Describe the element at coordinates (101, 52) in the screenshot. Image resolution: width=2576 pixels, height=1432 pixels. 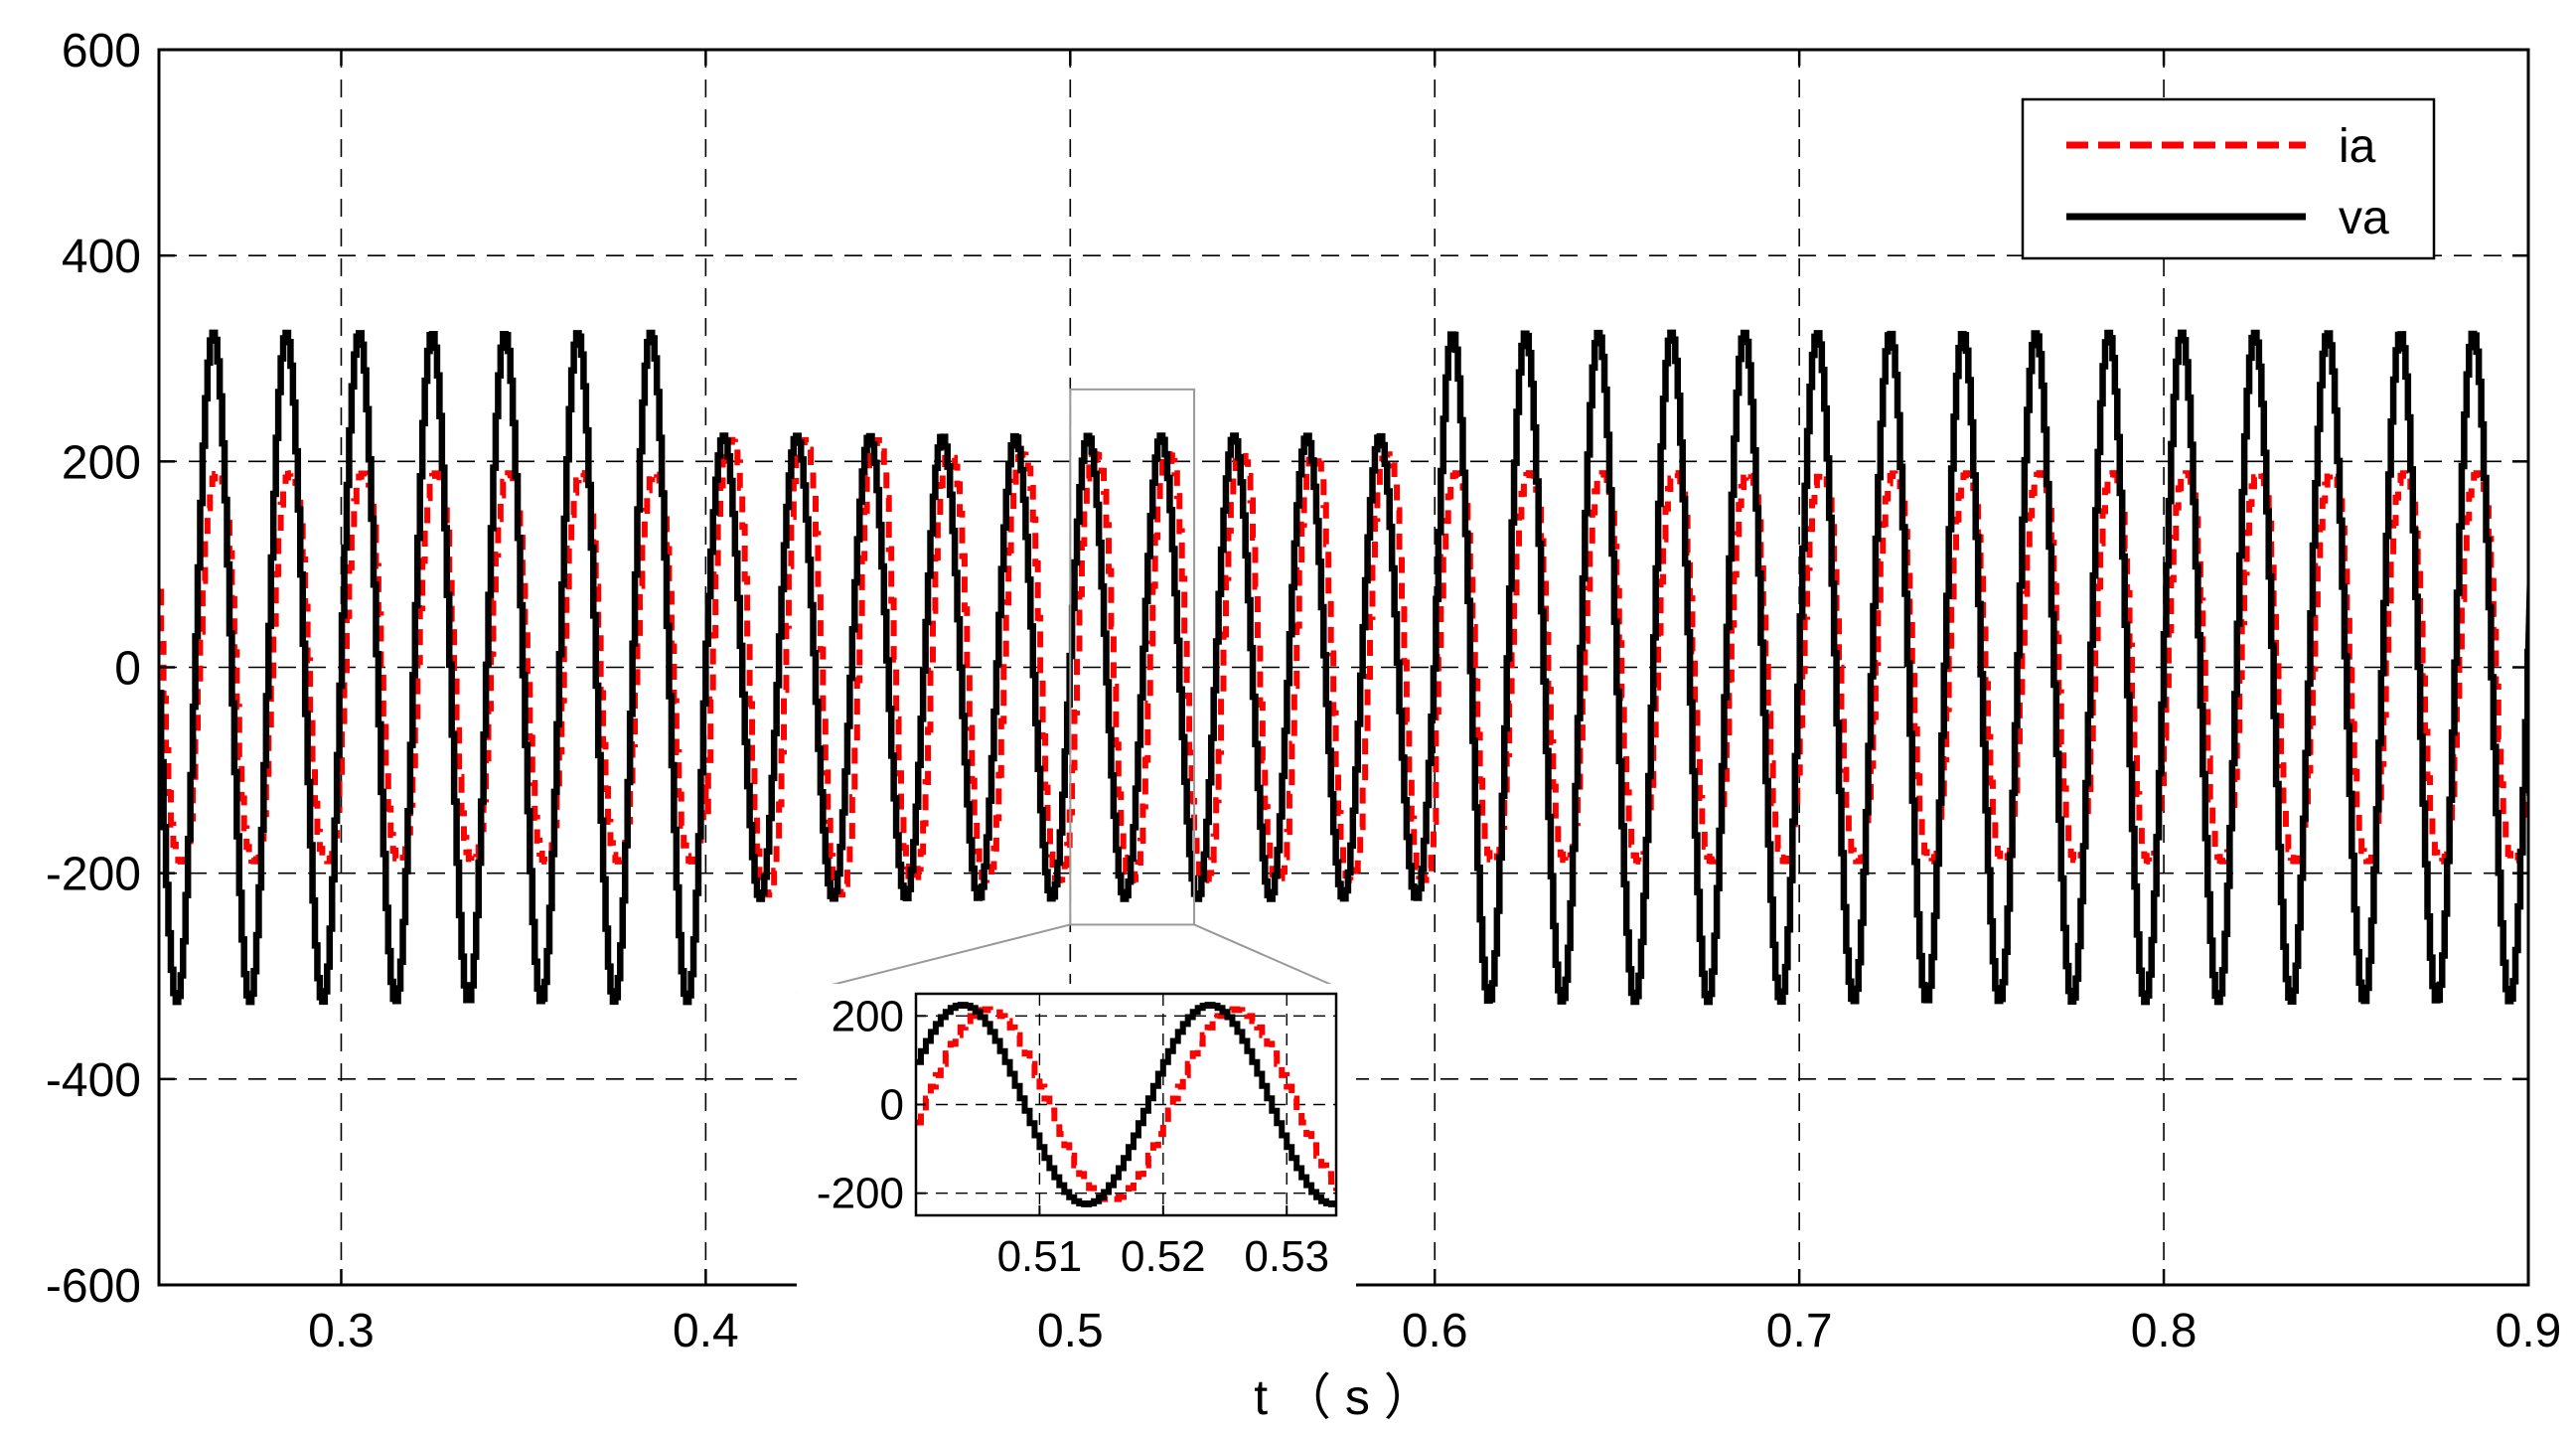
I see `y-tick-label: 600` at that location.